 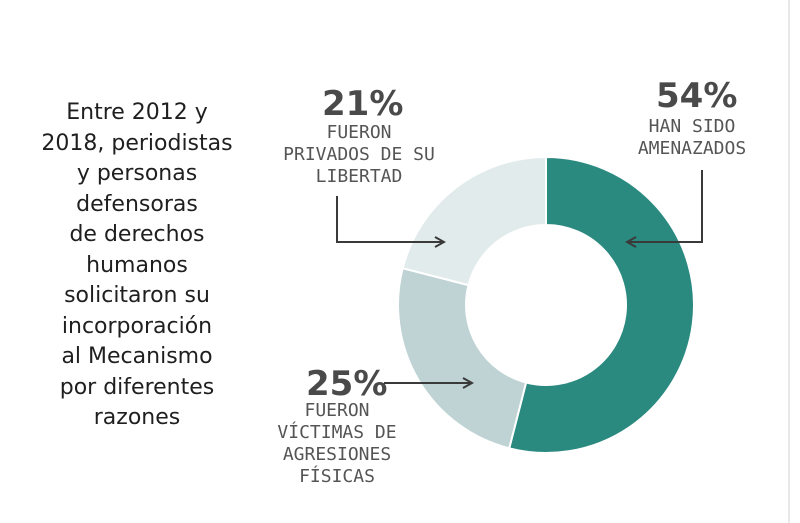 What do you see at coordinates (337, 454) in the screenshot?
I see `category-label-line: AGRESIONES` at bounding box center [337, 454].